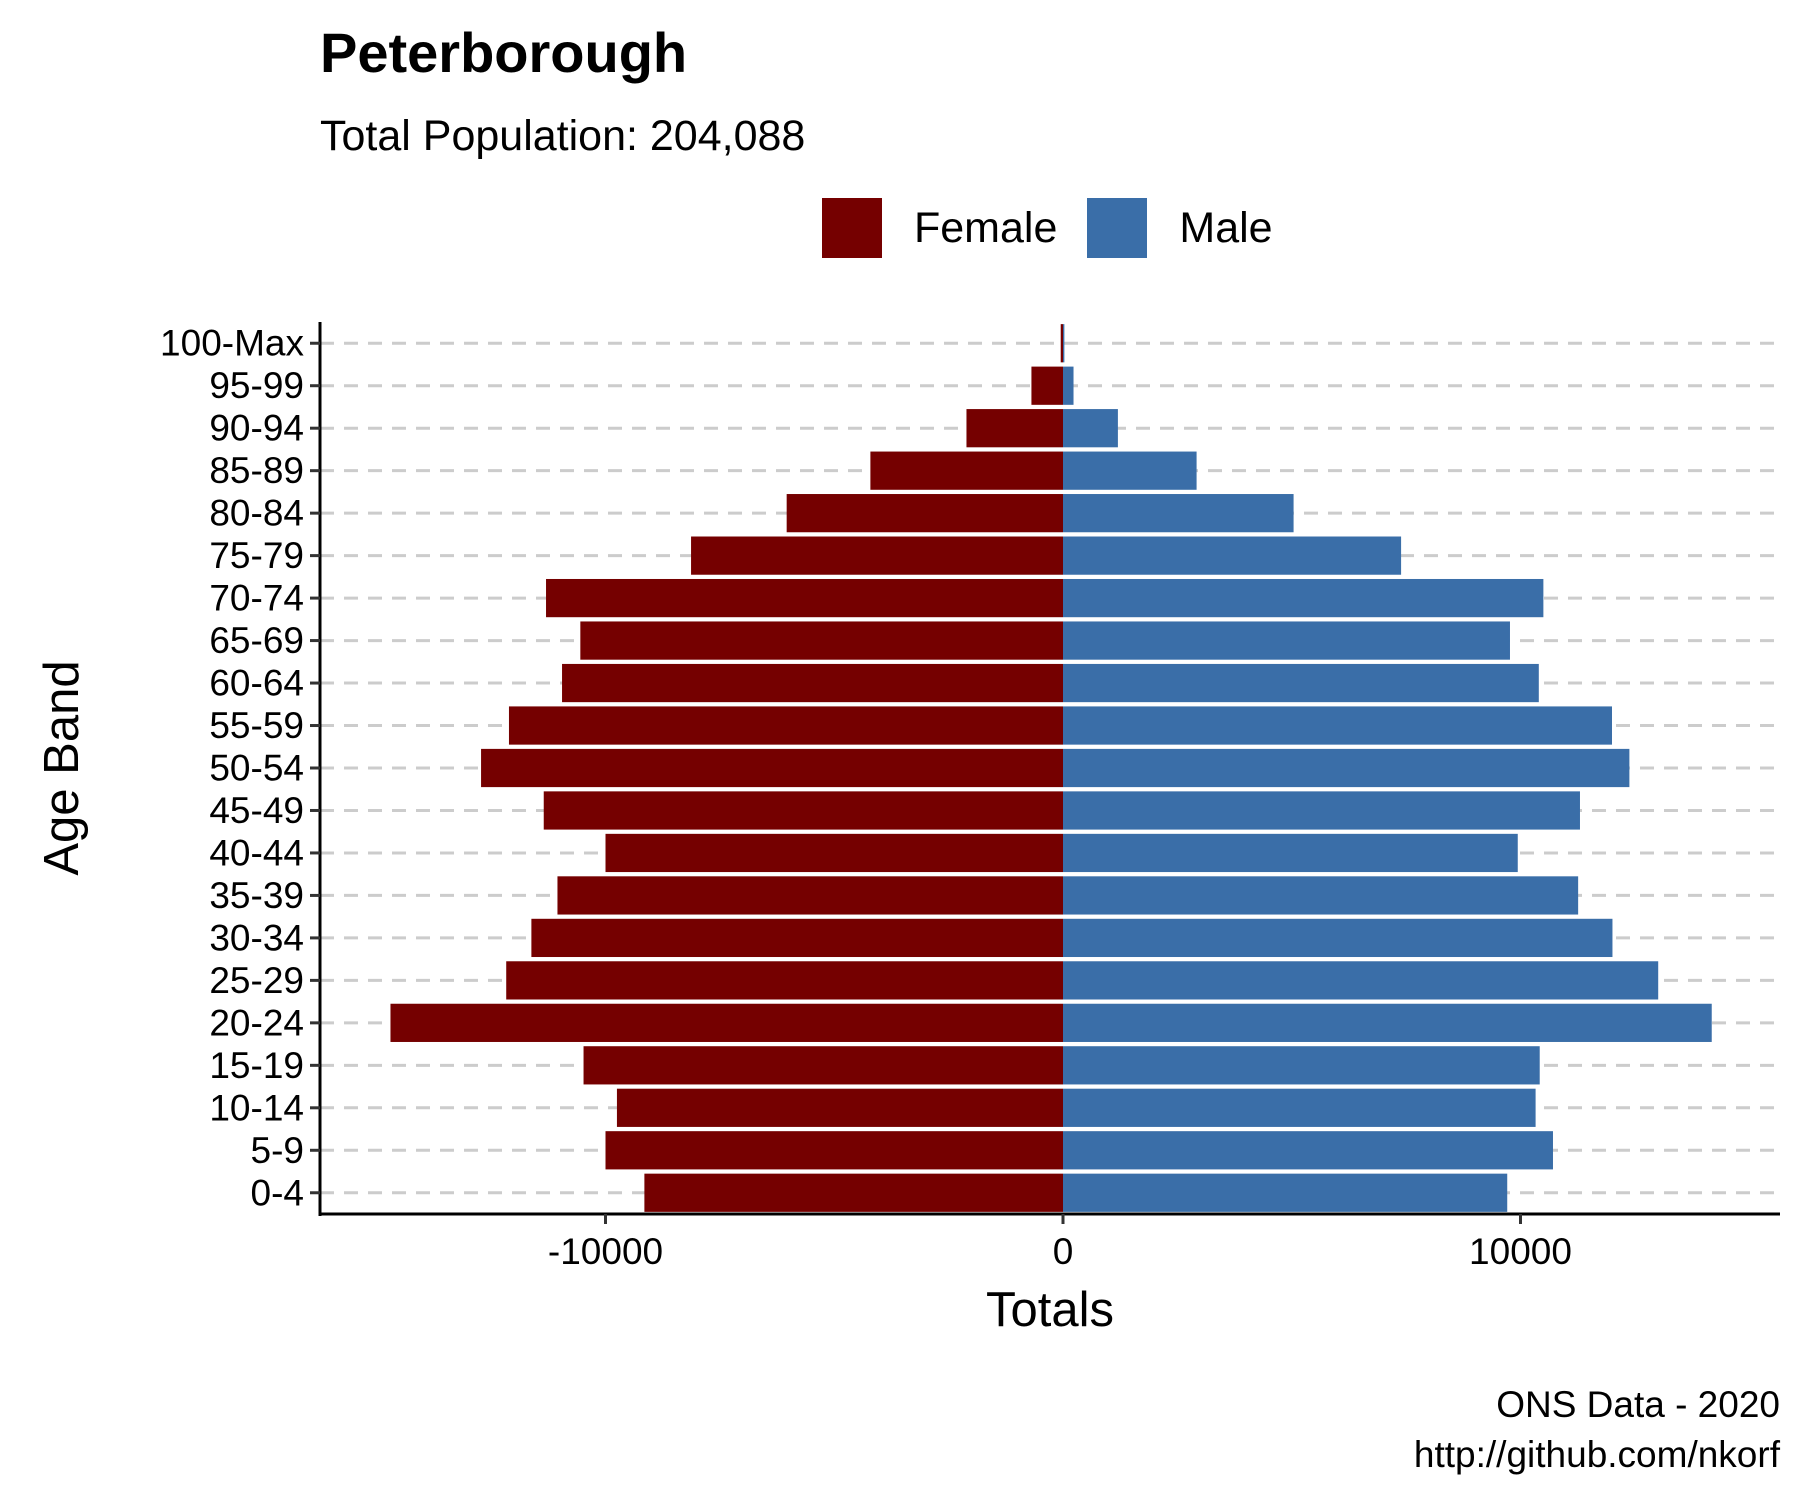 The width and height of the screenshot is (1800, 1500). I want to click on y-tick-label: 30-34, so click(256, 937).